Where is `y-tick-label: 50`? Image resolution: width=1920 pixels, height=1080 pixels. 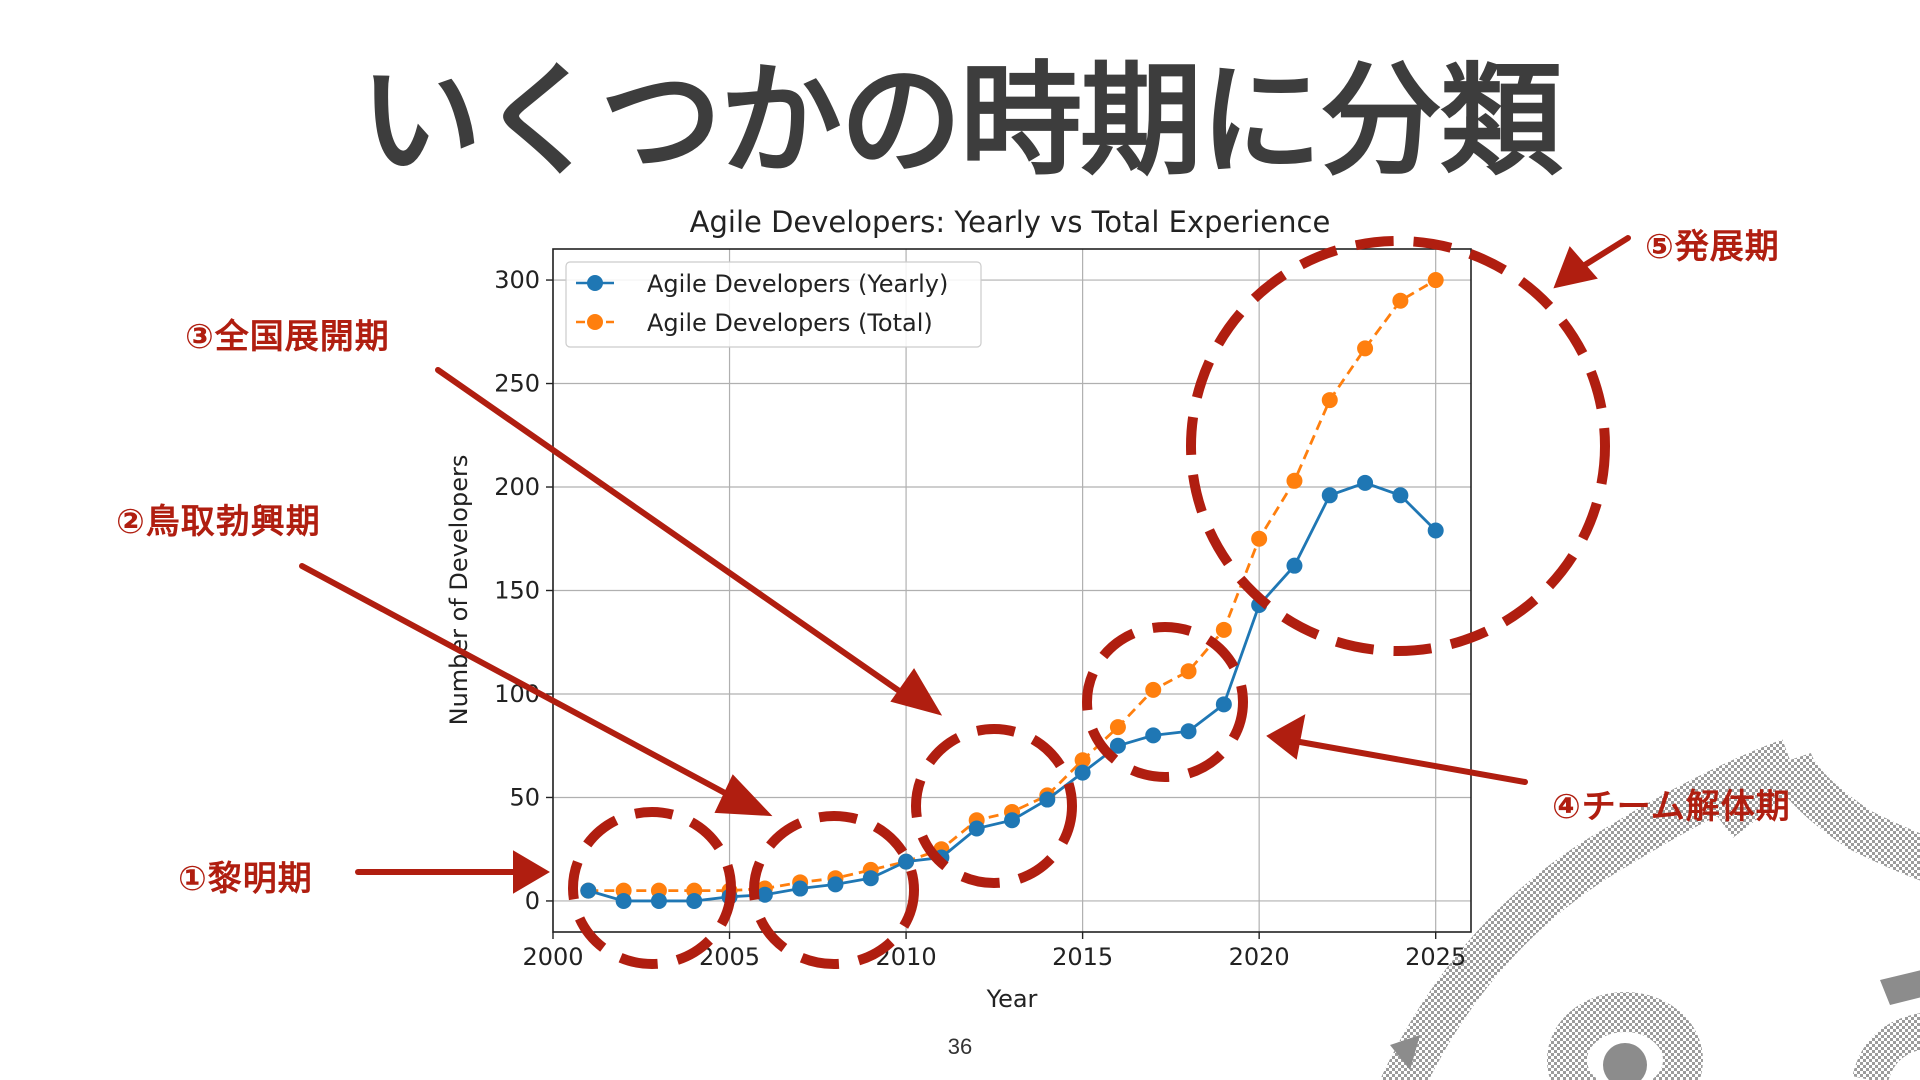
y-tick-label: 50 is located at coordinates (524, 797).